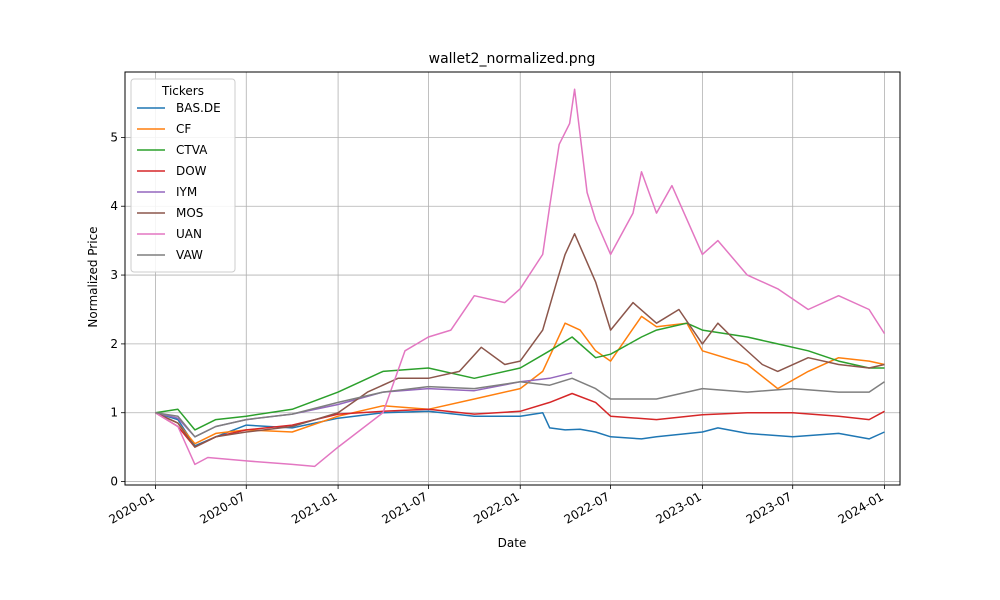 The image size is (1000, 600). I want to click on series-line-ctva, so click(520, 376).